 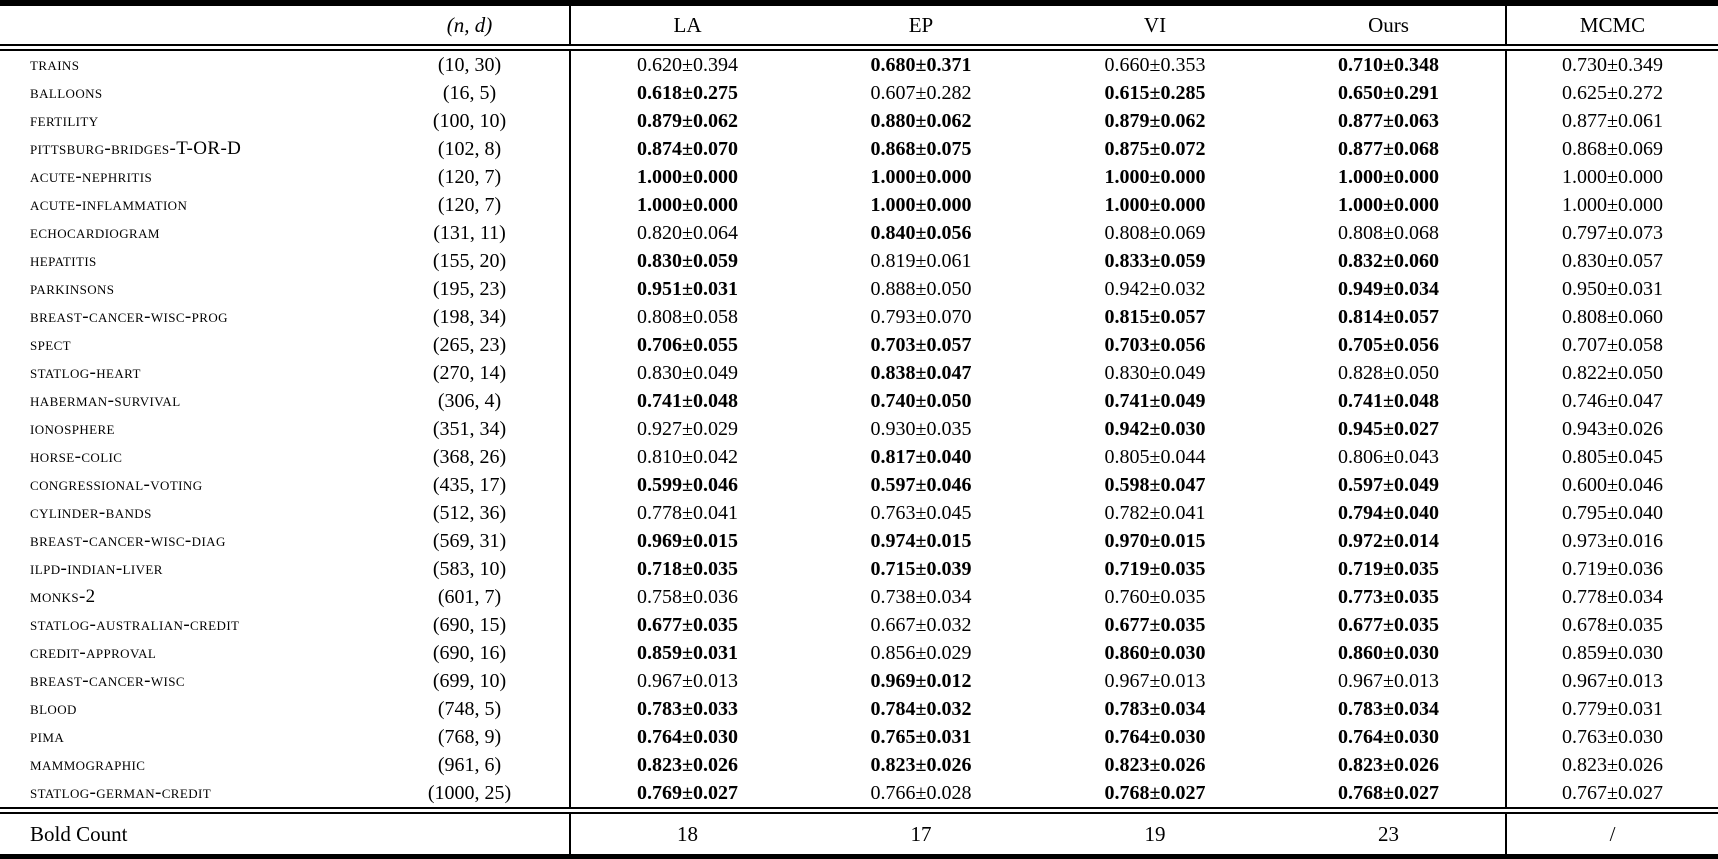 What do you see at coordinates (1388, 624) in the screenshot?
I see `cell-ours: 0.677±0.035` at bounding box center [1388, 624].